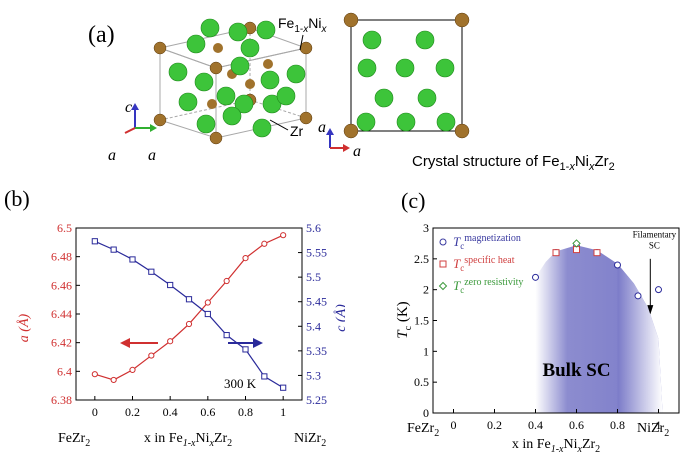 This screenshot has height=467, width=690. I want to click on y-tick-label: 1.5, so click(421, 321).